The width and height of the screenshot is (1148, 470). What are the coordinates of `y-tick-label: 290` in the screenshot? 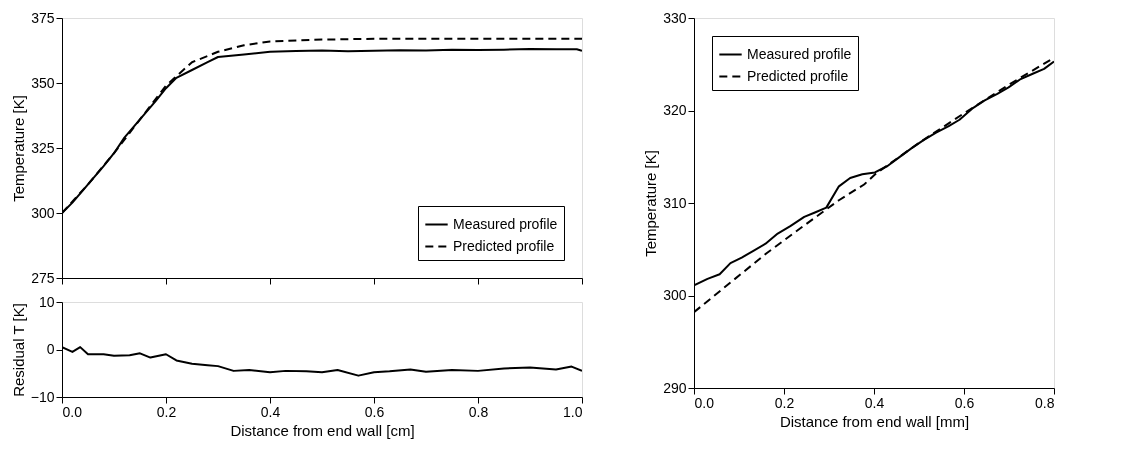 It's located at (675, 387).